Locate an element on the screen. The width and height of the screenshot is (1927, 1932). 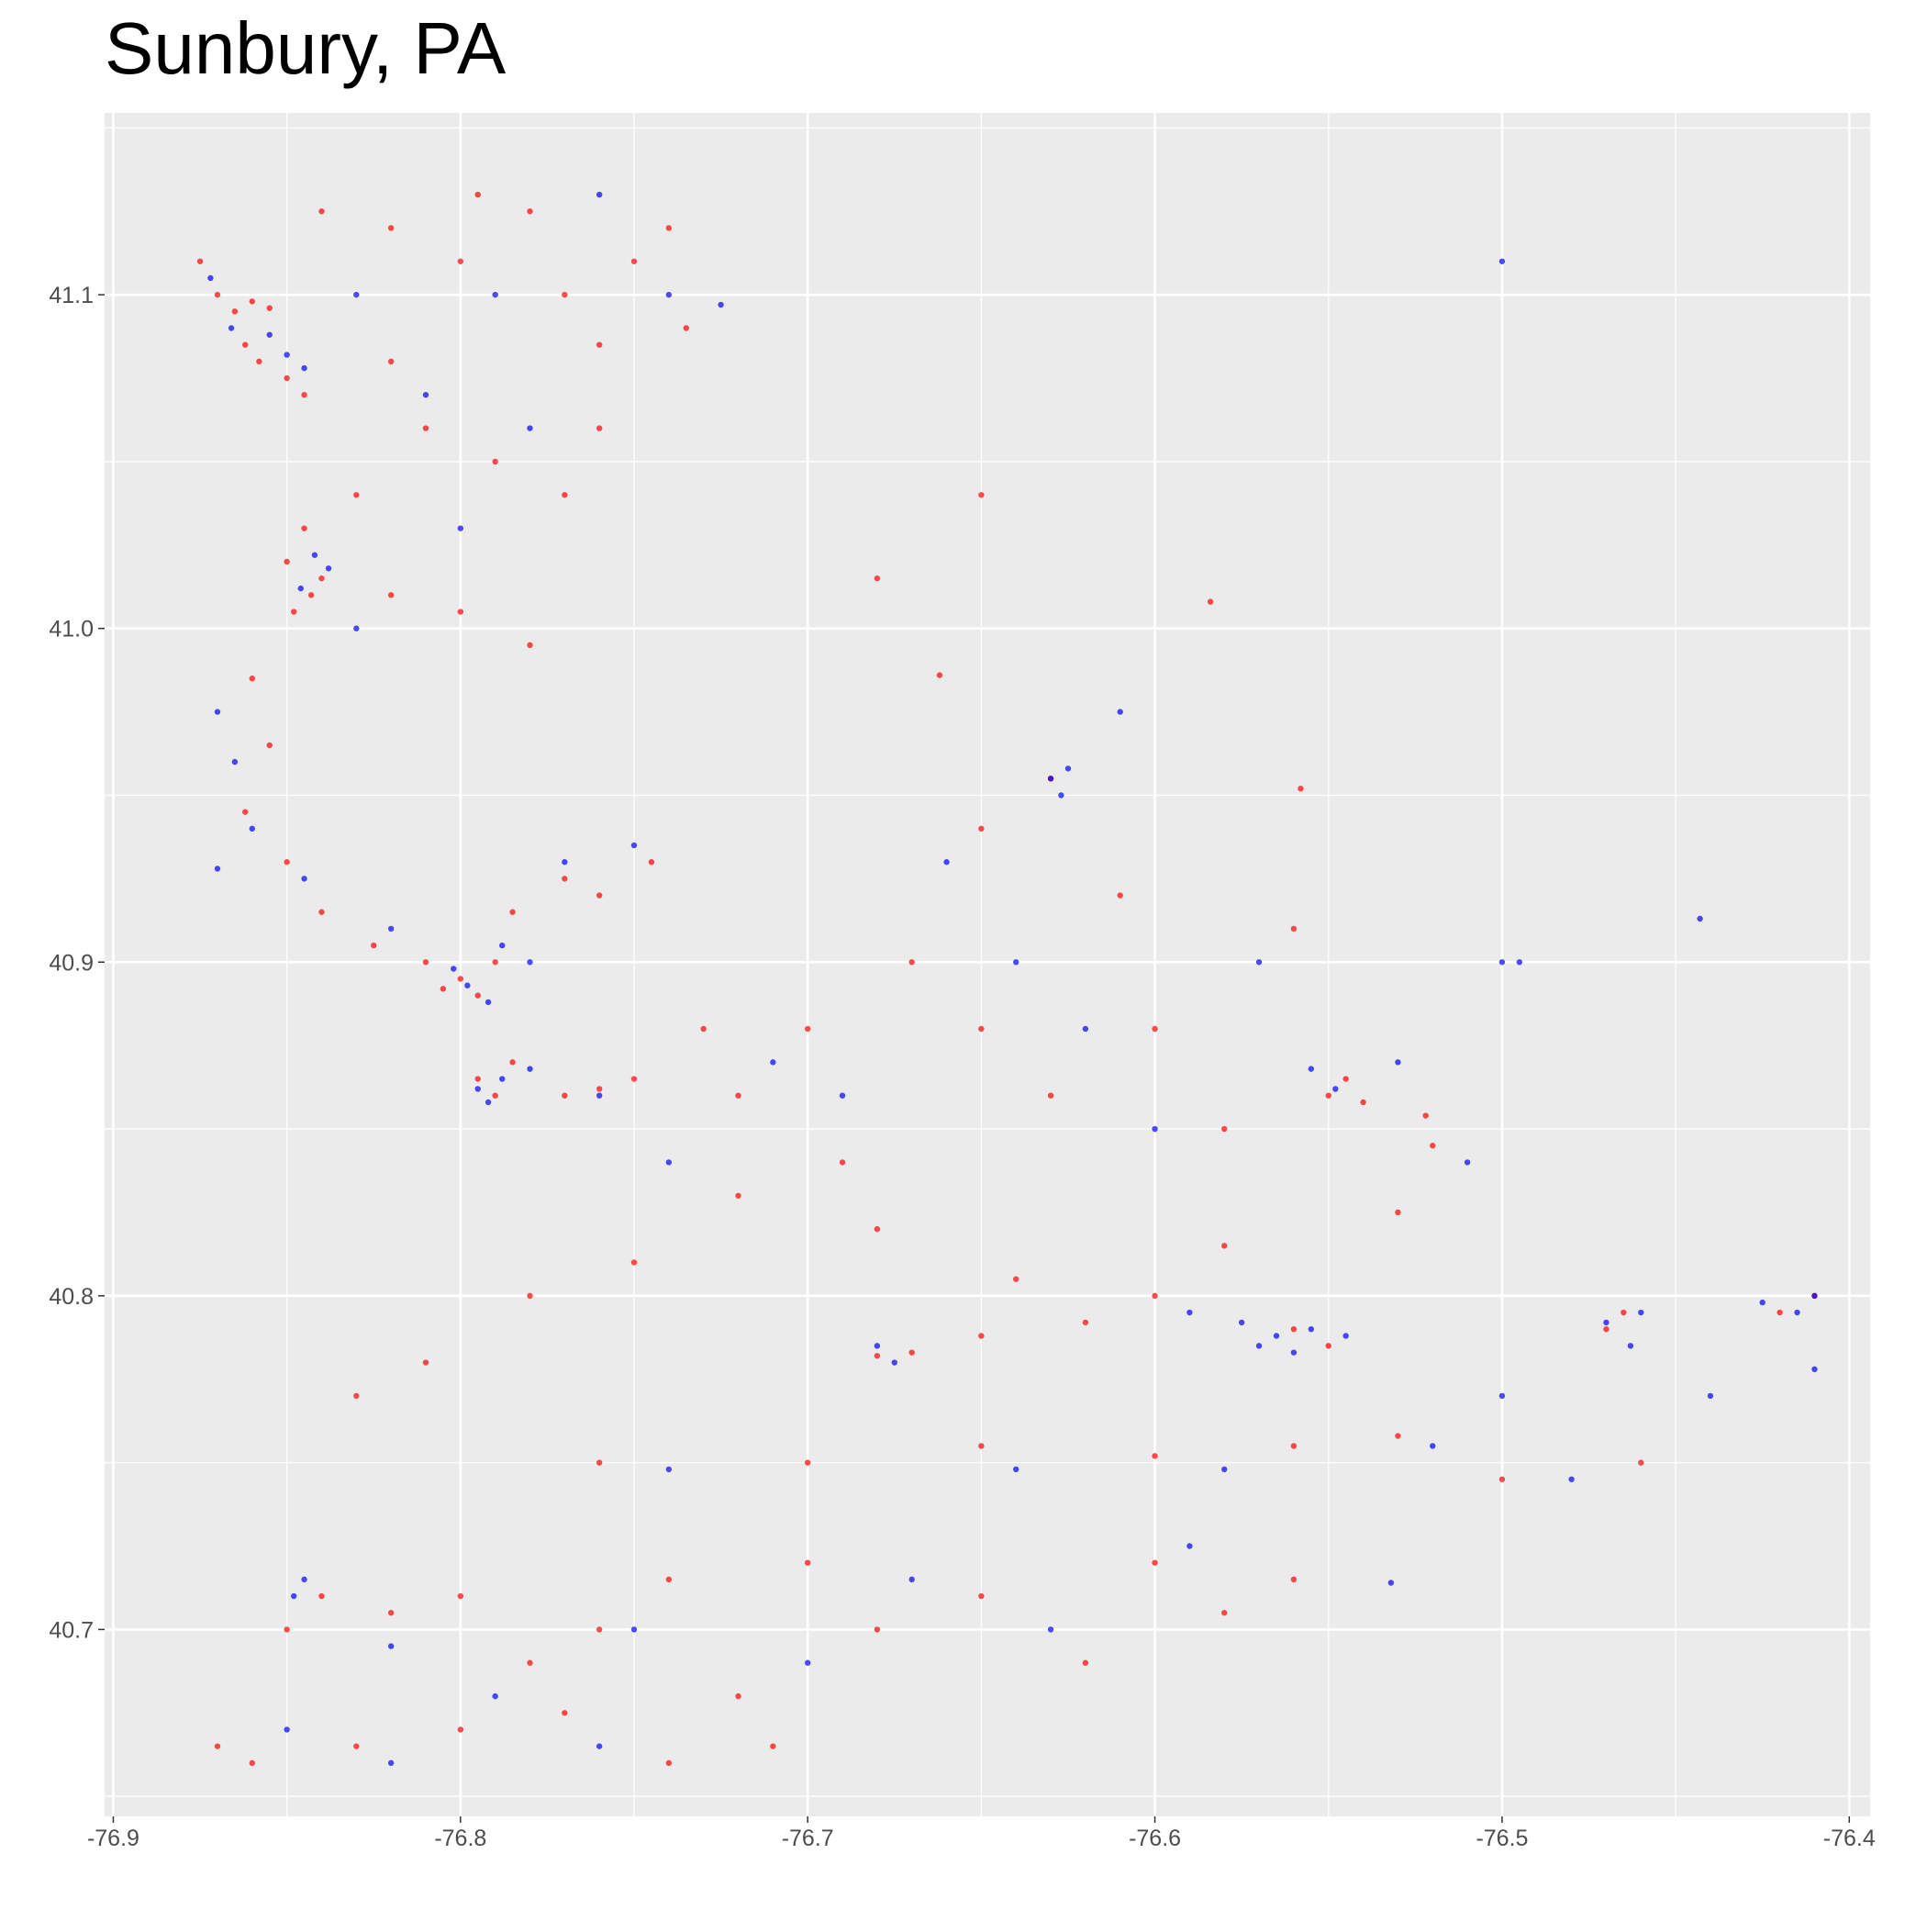
x-tick-label: -76.9 is located at coordinates (113, 1838).